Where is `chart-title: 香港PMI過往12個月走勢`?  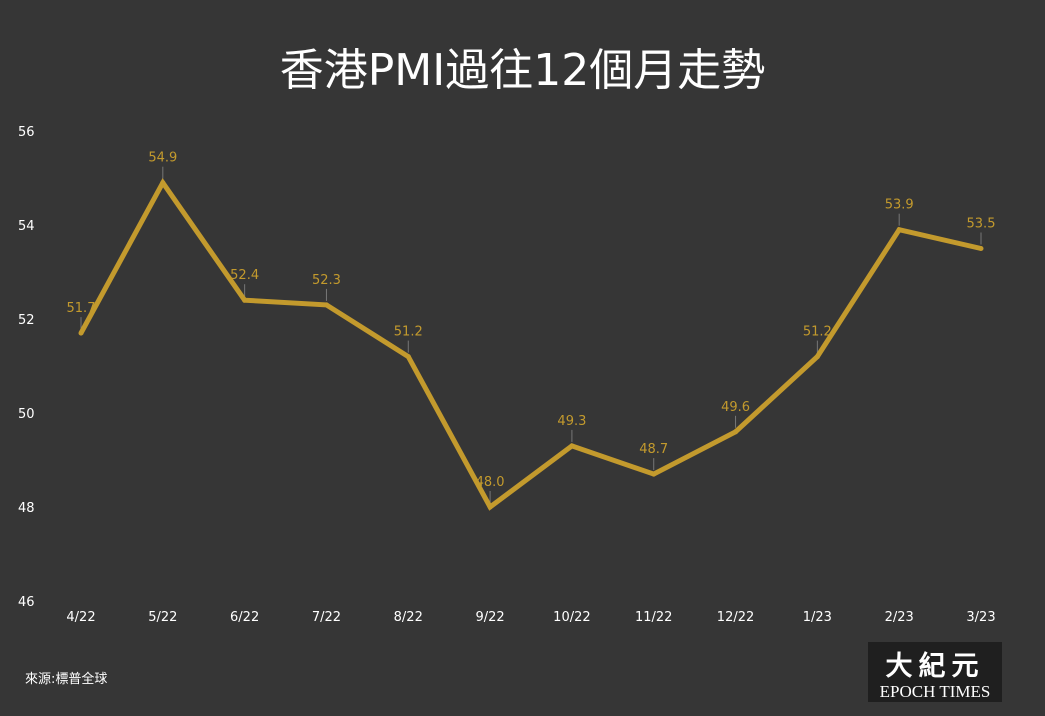 chart-title: 香港PMI過往12個月走勢 is located at coordinates (522, 70).